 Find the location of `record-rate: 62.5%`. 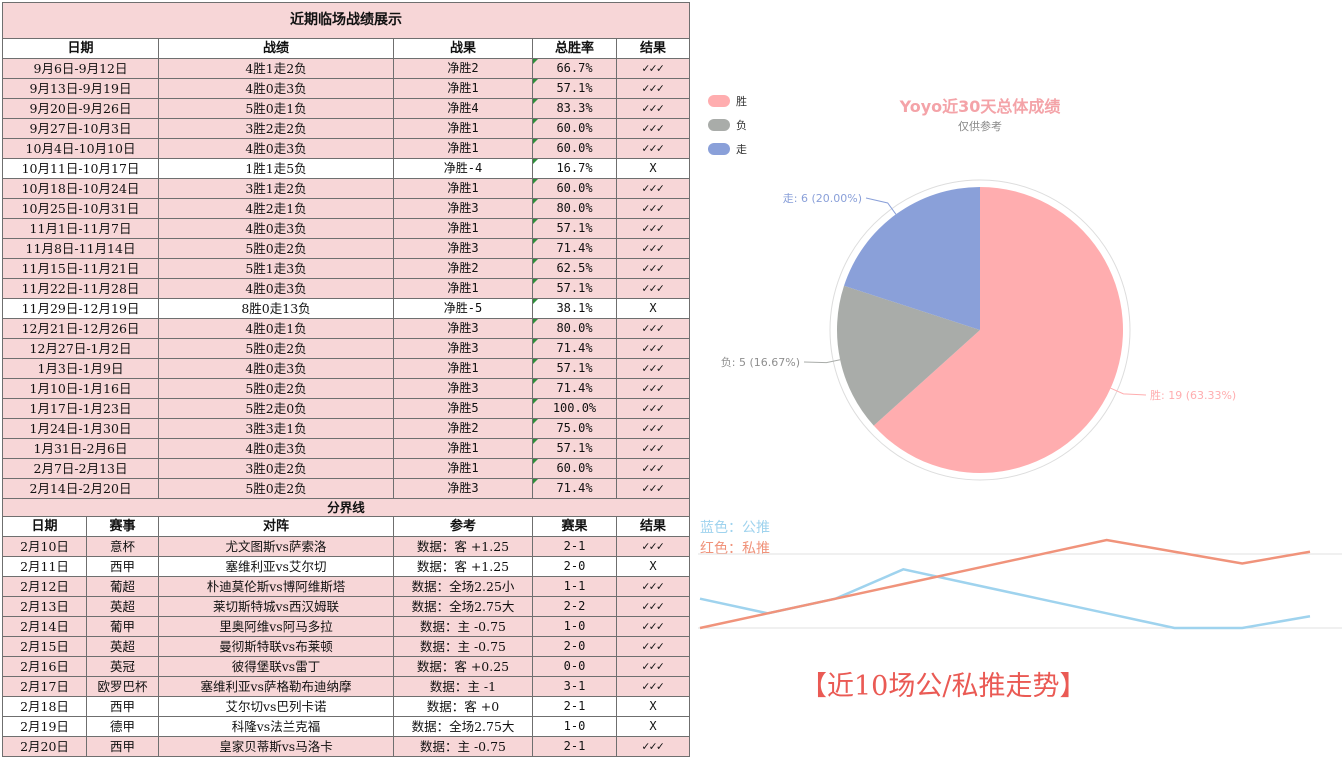

record-rate: 62.5% is located at coordinates (574, 268).